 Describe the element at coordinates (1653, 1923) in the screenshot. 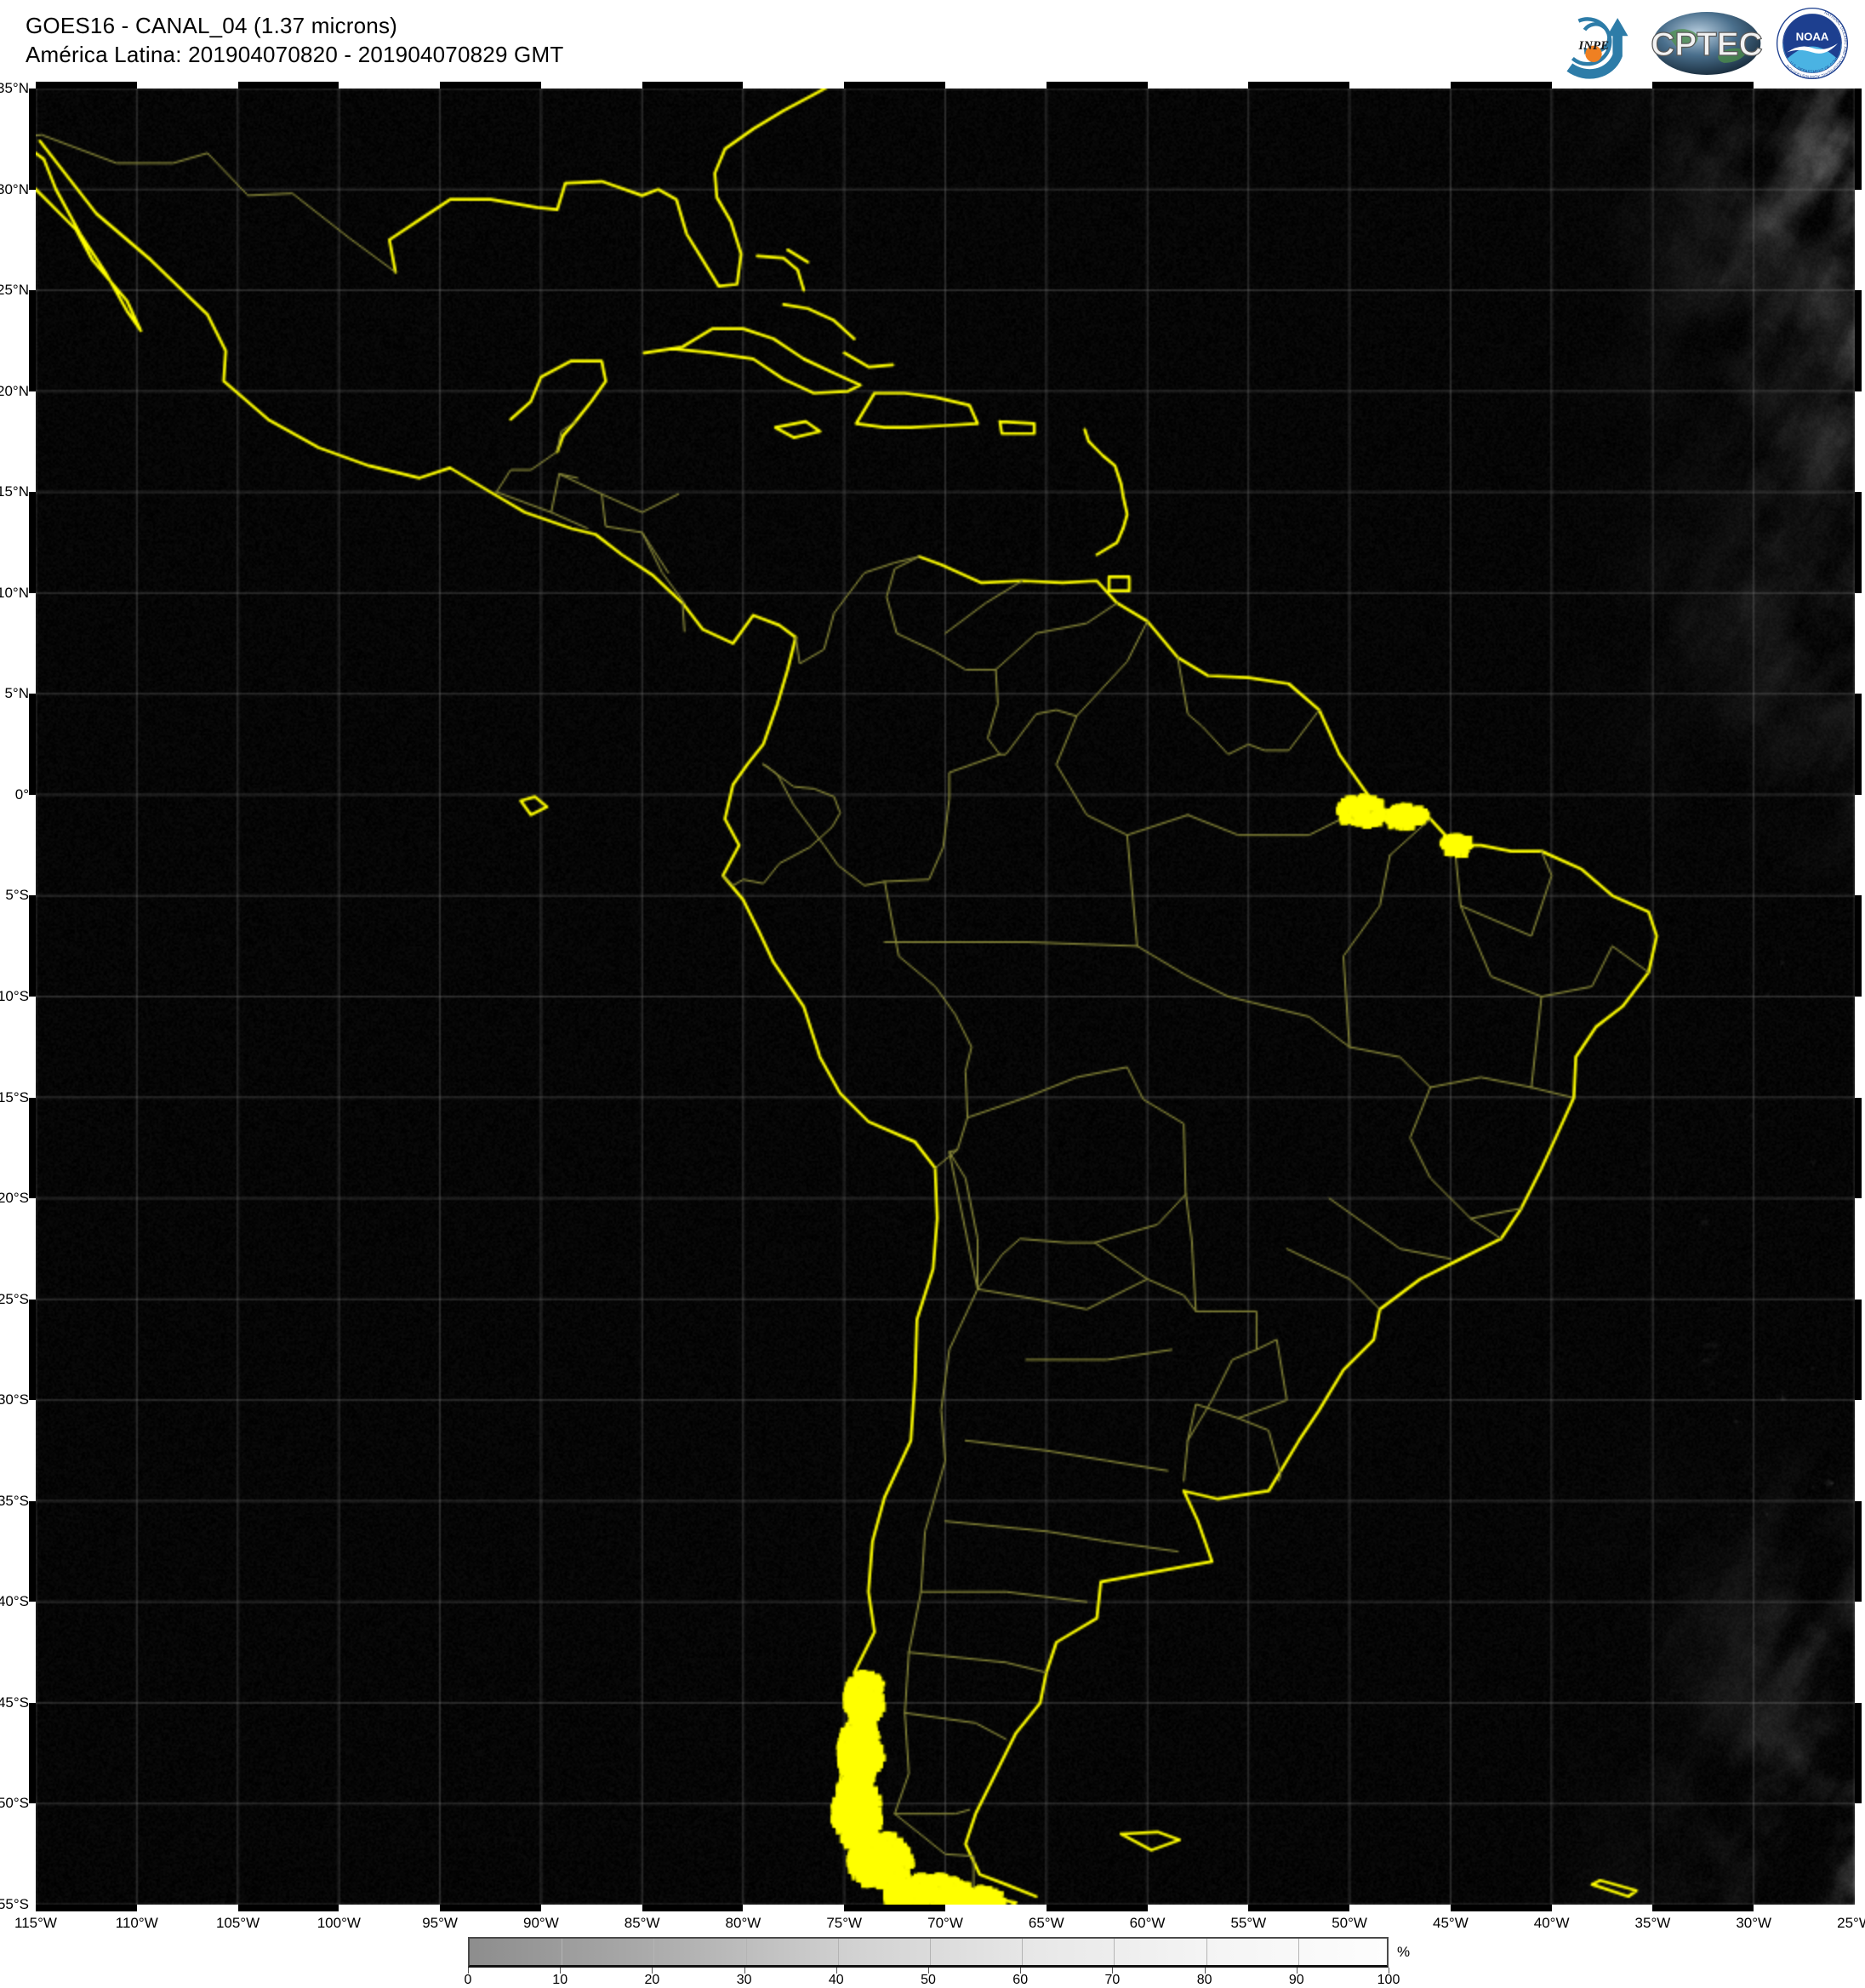

I see `lon-tick-label: 35°W` at that location.